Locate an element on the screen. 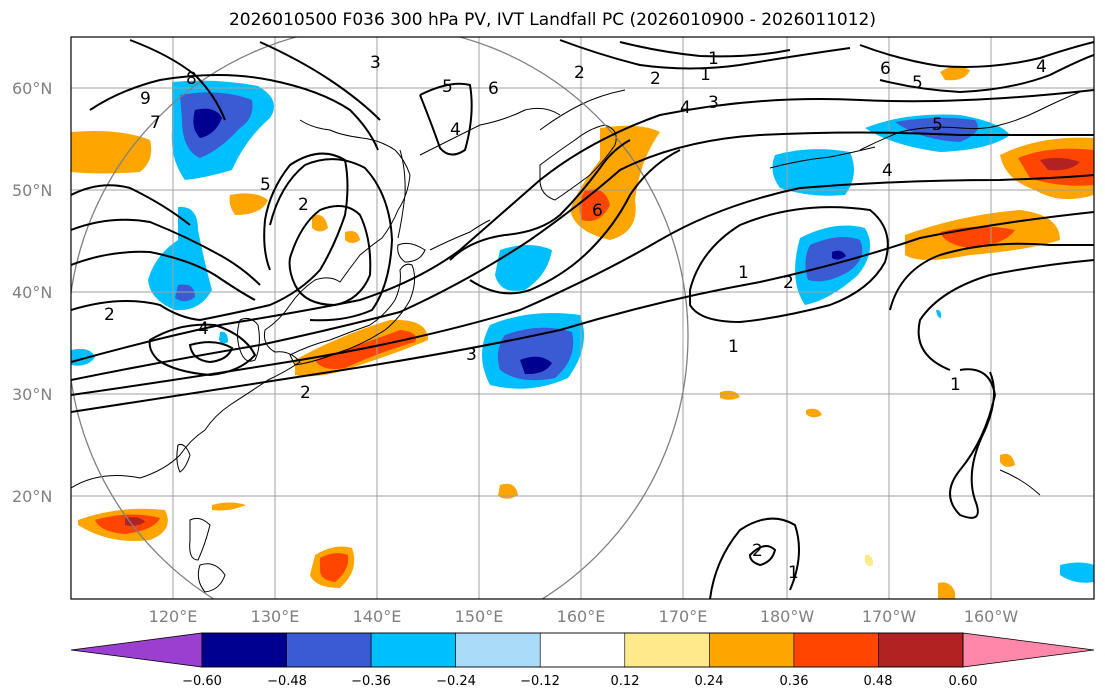 This screenshot has height=692, width=1105. coastline-philippines is located at coordinates (200, 539).